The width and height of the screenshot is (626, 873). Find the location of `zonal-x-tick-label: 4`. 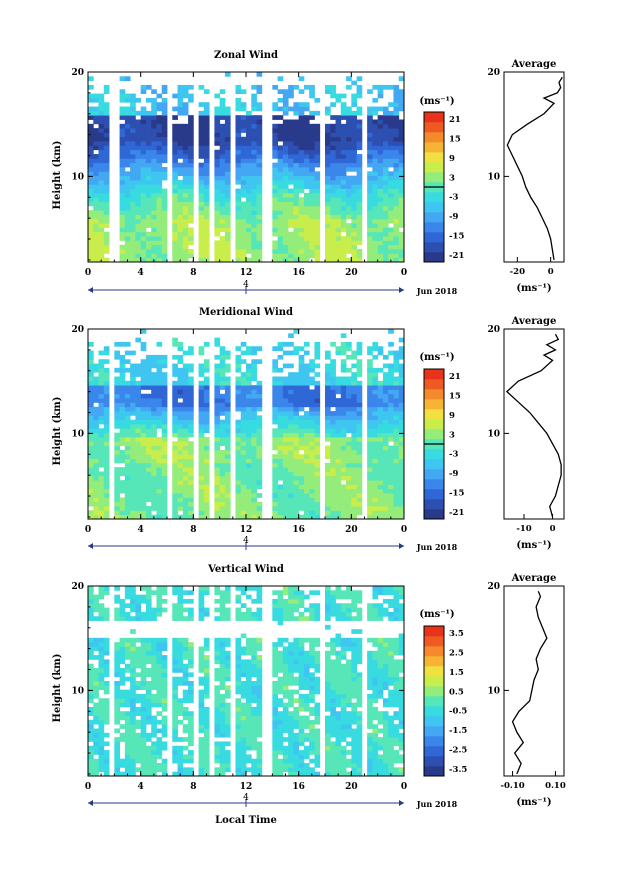

zonal-x-tick-label: 4 is located at coordinates (141, 273).